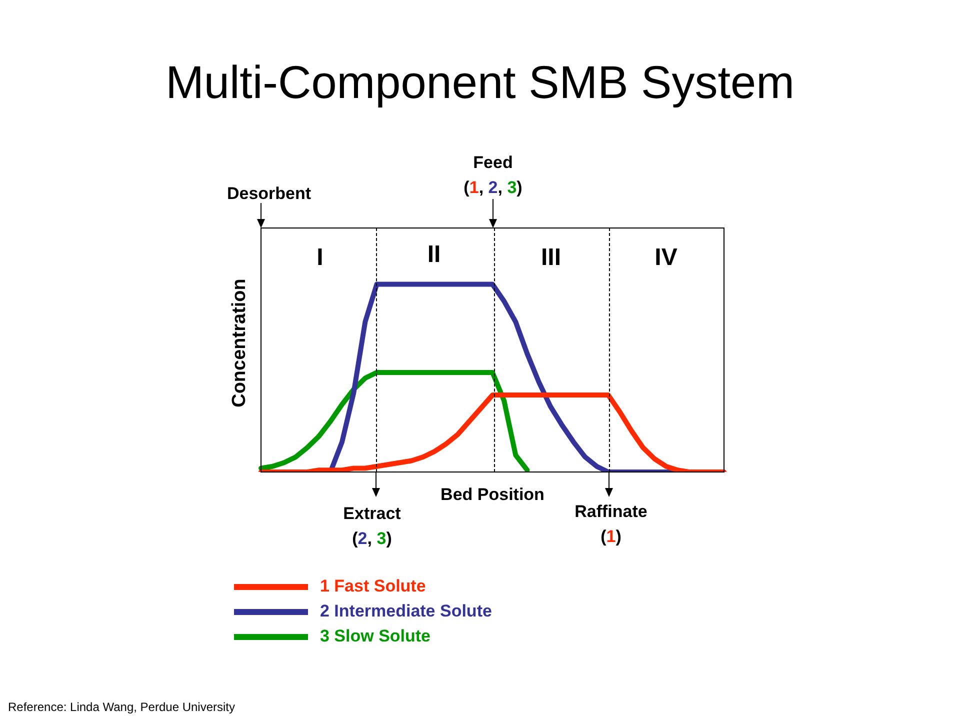 The width and height of the screenshot is (960, 720). I want to click on legend-label: 2 Intermediate Solute, so click(406, 611).